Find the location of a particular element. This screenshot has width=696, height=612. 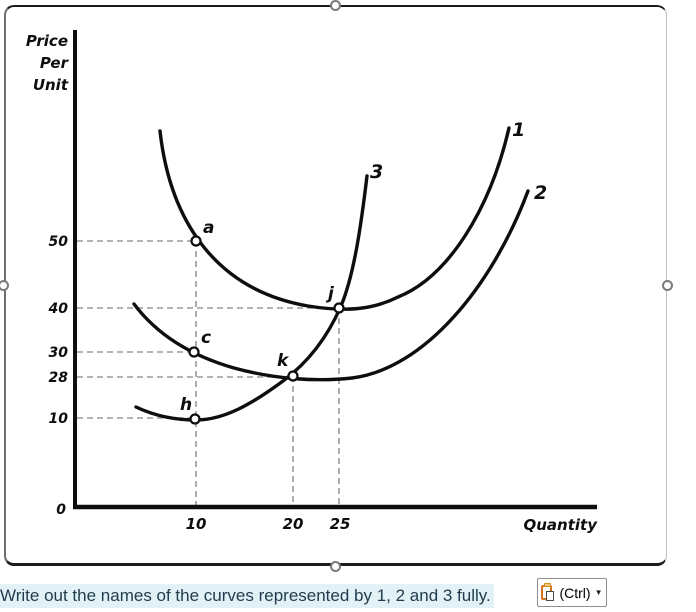

point-marker-j is located at coordinates (339, 308).